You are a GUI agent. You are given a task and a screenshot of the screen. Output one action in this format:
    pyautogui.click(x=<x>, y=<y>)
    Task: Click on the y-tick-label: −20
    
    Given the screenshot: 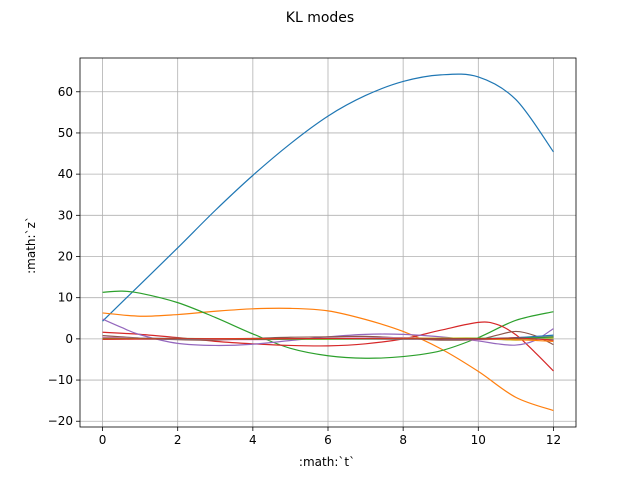 What is the action you would take?
    pyautogui.click(x=60, y=421)
    